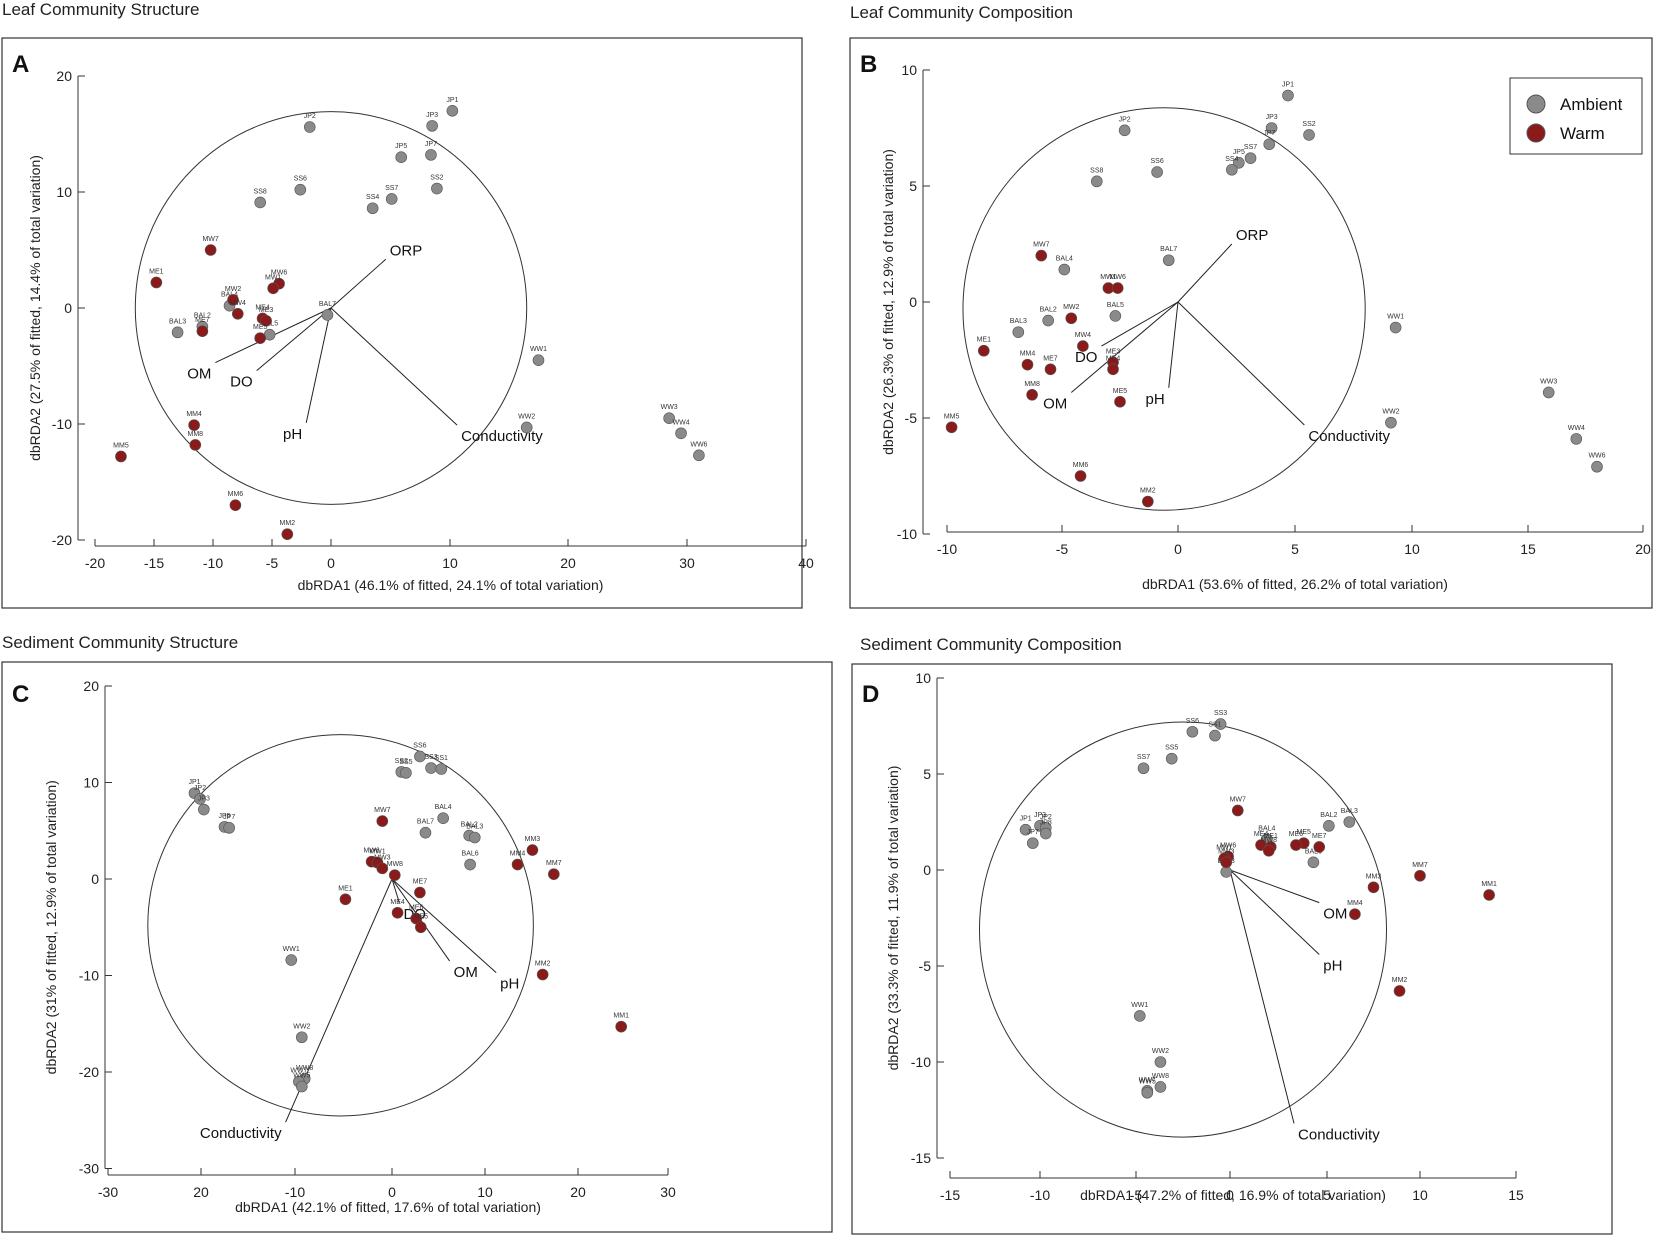 The height and width of the screenshot is (1235, 1654). I want to click on point-label: SS2, so click(436, 178).